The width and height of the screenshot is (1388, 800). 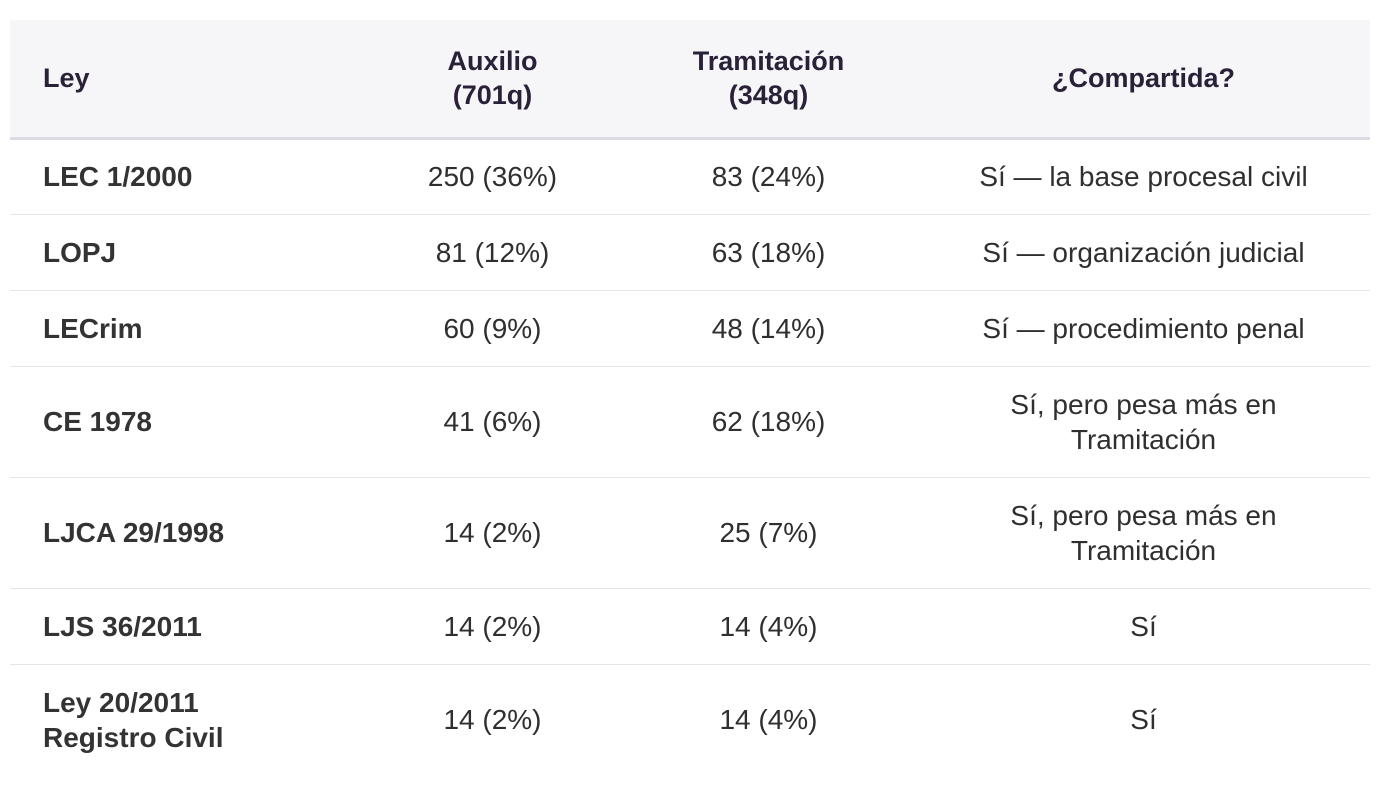 What do you see at coordinates (492, 176) in the screenshot?
I see `cell-auxilio: 250 (36%)` at bounding box center [492, 176].